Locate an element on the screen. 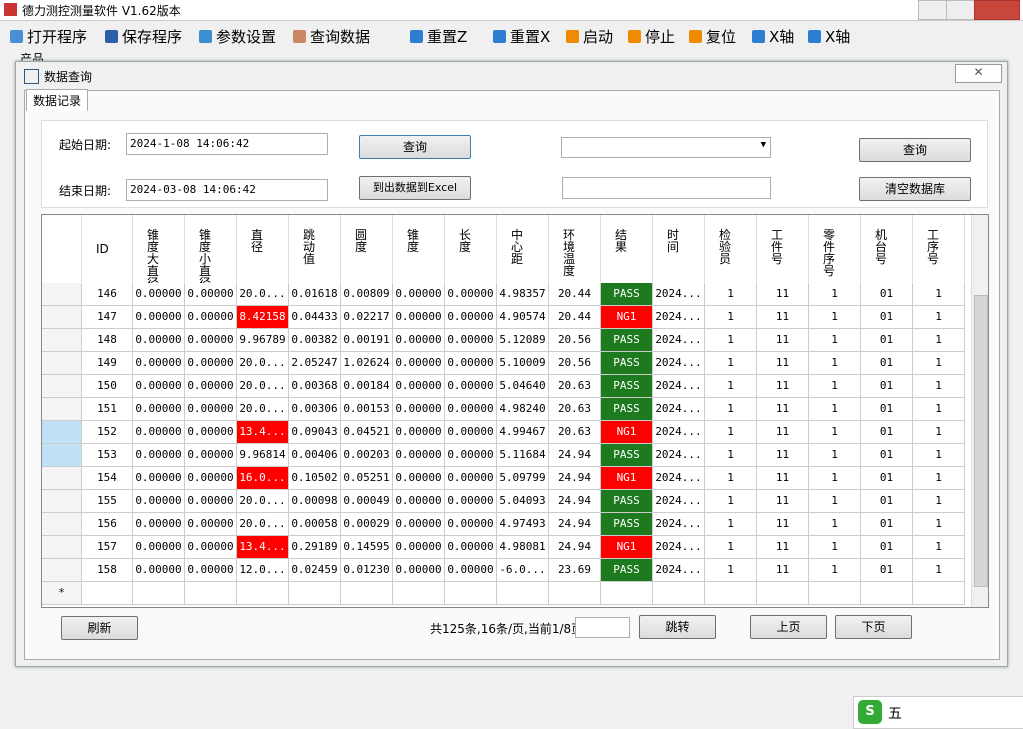 Image resolution: width=1023 pixels, height=729 pixels. column-header: 长度 is located at coordinates (471, 248).